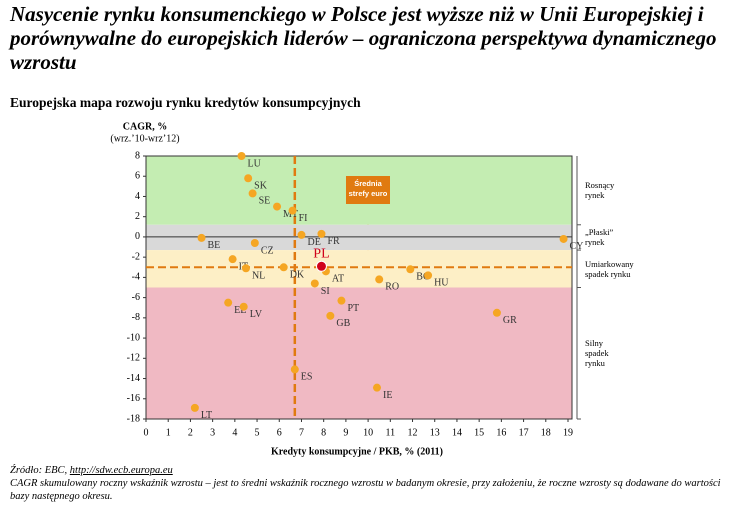 This screenshot has width=744, height=514. I want to click on x-tick-label: 6, so click(279, 432).